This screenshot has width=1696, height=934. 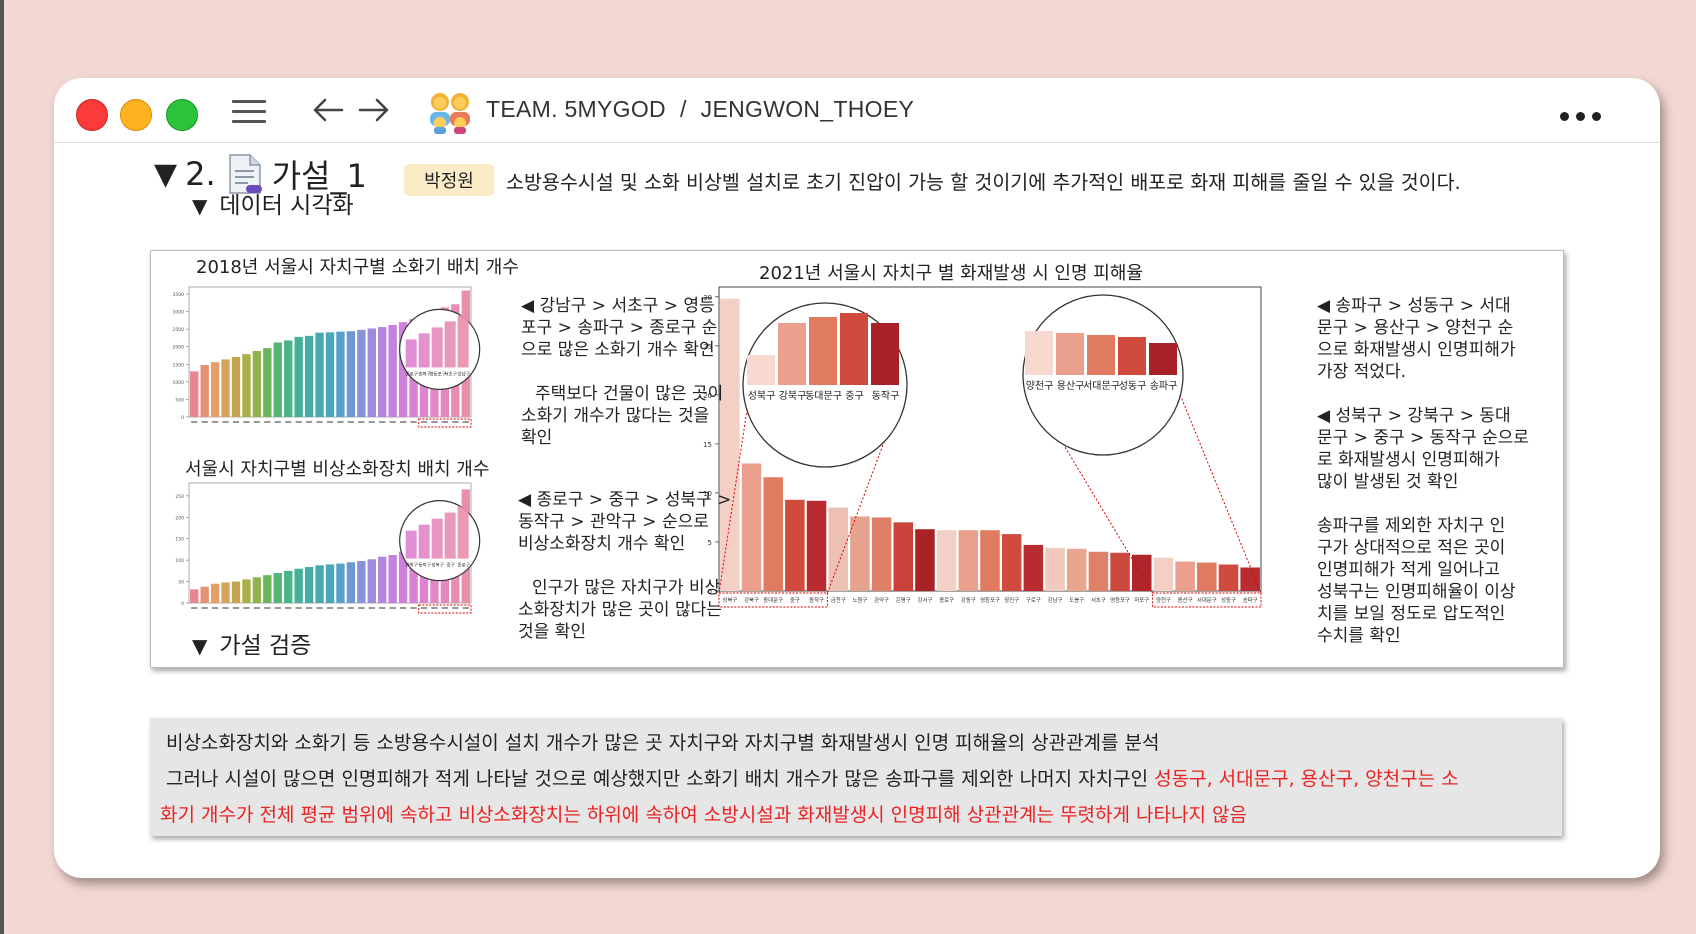 What do you see at coordinates (1033, 600) in the screenshot?
I see `casualty-xtick-label: 구로구` at bounding box center [1033, 600].